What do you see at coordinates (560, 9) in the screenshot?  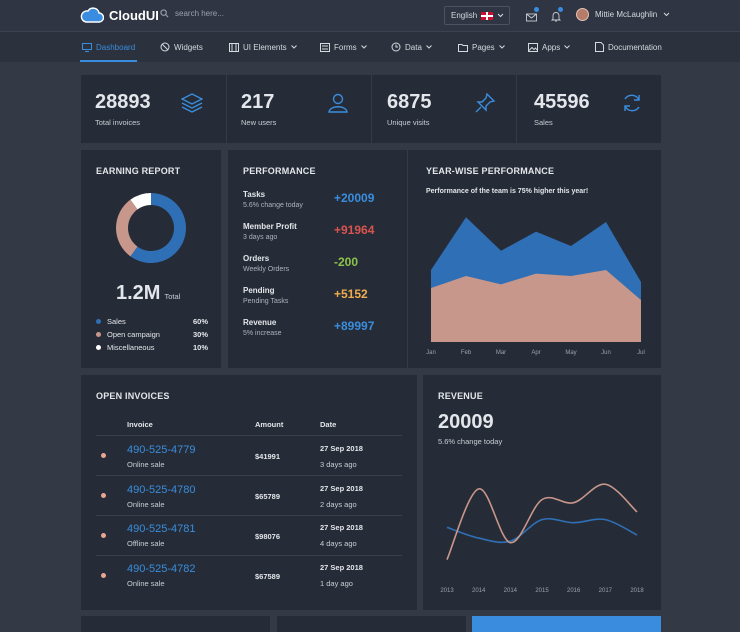 I see `notification-badge` at bounding box center [560, 9].